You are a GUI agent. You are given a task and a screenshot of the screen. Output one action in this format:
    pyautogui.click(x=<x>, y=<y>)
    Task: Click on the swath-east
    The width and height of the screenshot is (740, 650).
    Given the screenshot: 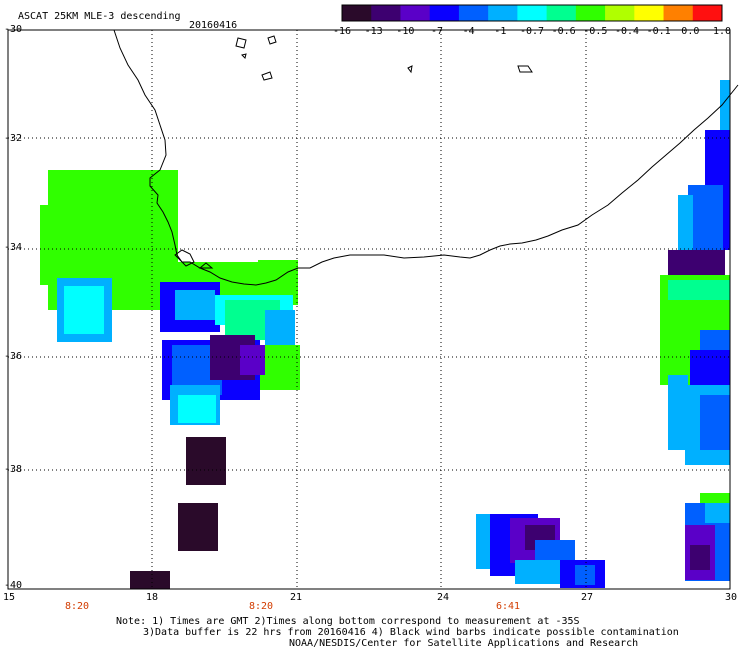 What is the action you would take?
    pyautogui.click(x=695, y=330)
    